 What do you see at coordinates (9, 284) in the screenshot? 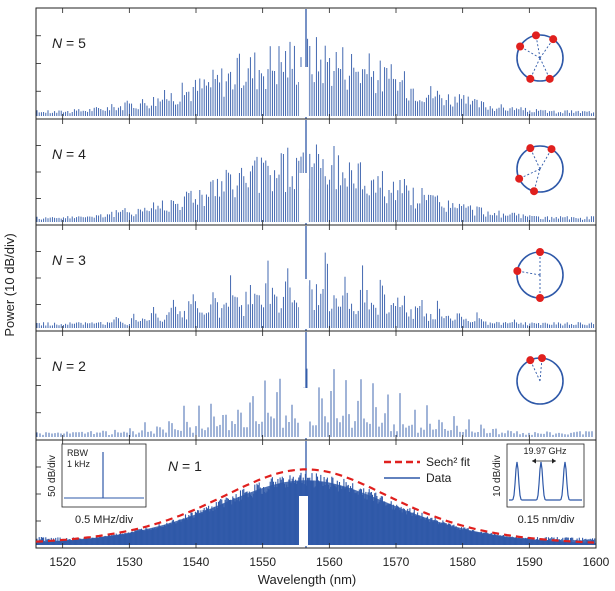
I see `y-axis-label: Power (10 dB/div)` at bounding box center [9, 284].